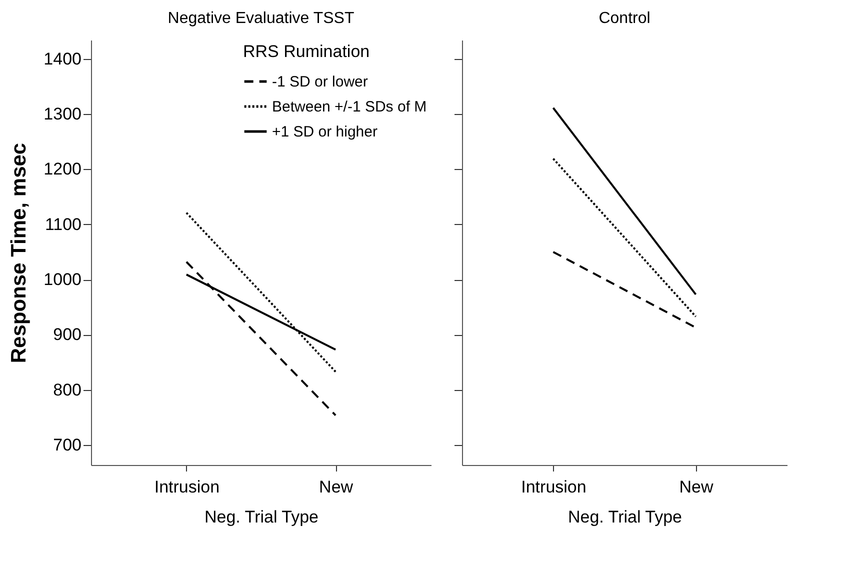 The width and height of the screenshot is (855, 570). Describe the element at coordinates (67, 390) in the screenshot. I see `y-tick-label: 800` at that location.